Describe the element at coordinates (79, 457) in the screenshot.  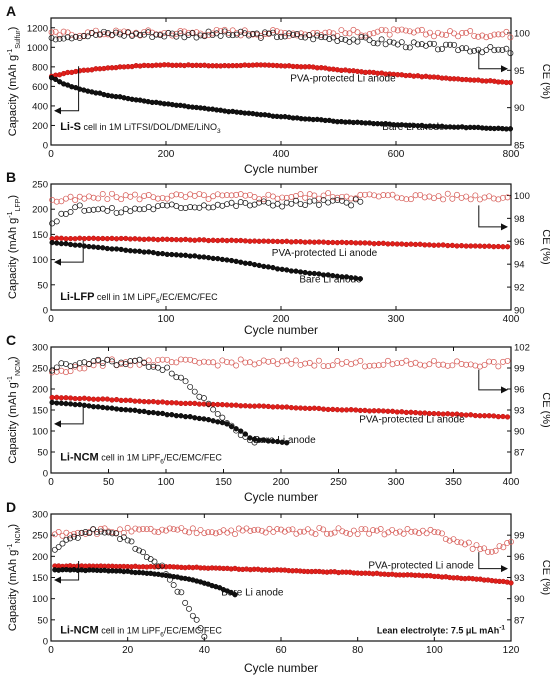
I see `cell-type: Li-NCM` at that location.